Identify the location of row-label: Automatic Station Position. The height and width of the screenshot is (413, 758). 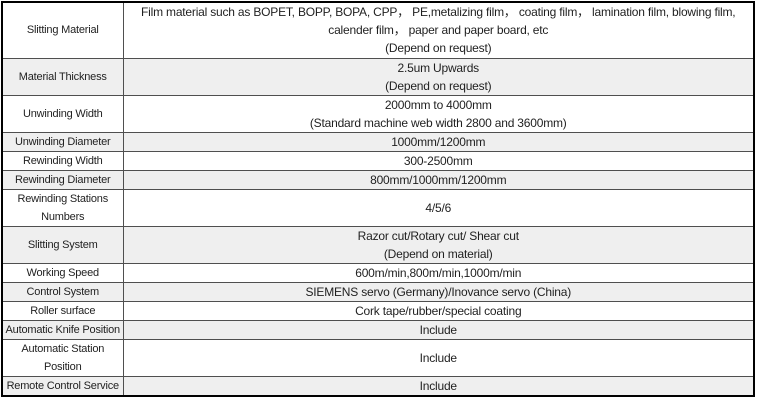
(62, 357).